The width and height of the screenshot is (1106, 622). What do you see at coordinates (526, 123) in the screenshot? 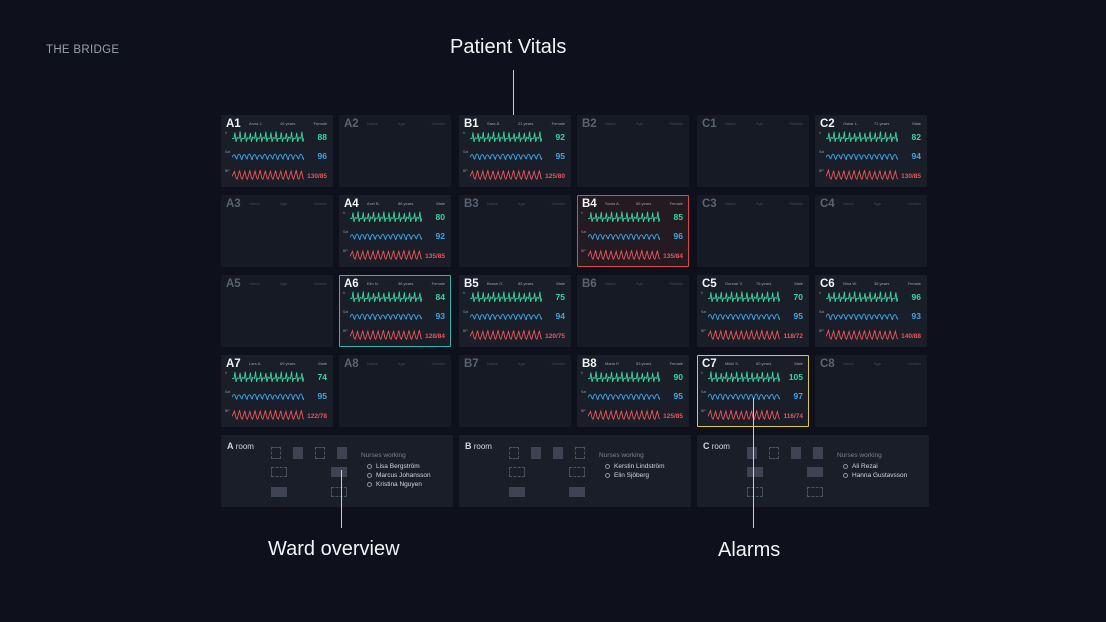
I see `patient-age: 21 years` at bounding box center [526, 123].